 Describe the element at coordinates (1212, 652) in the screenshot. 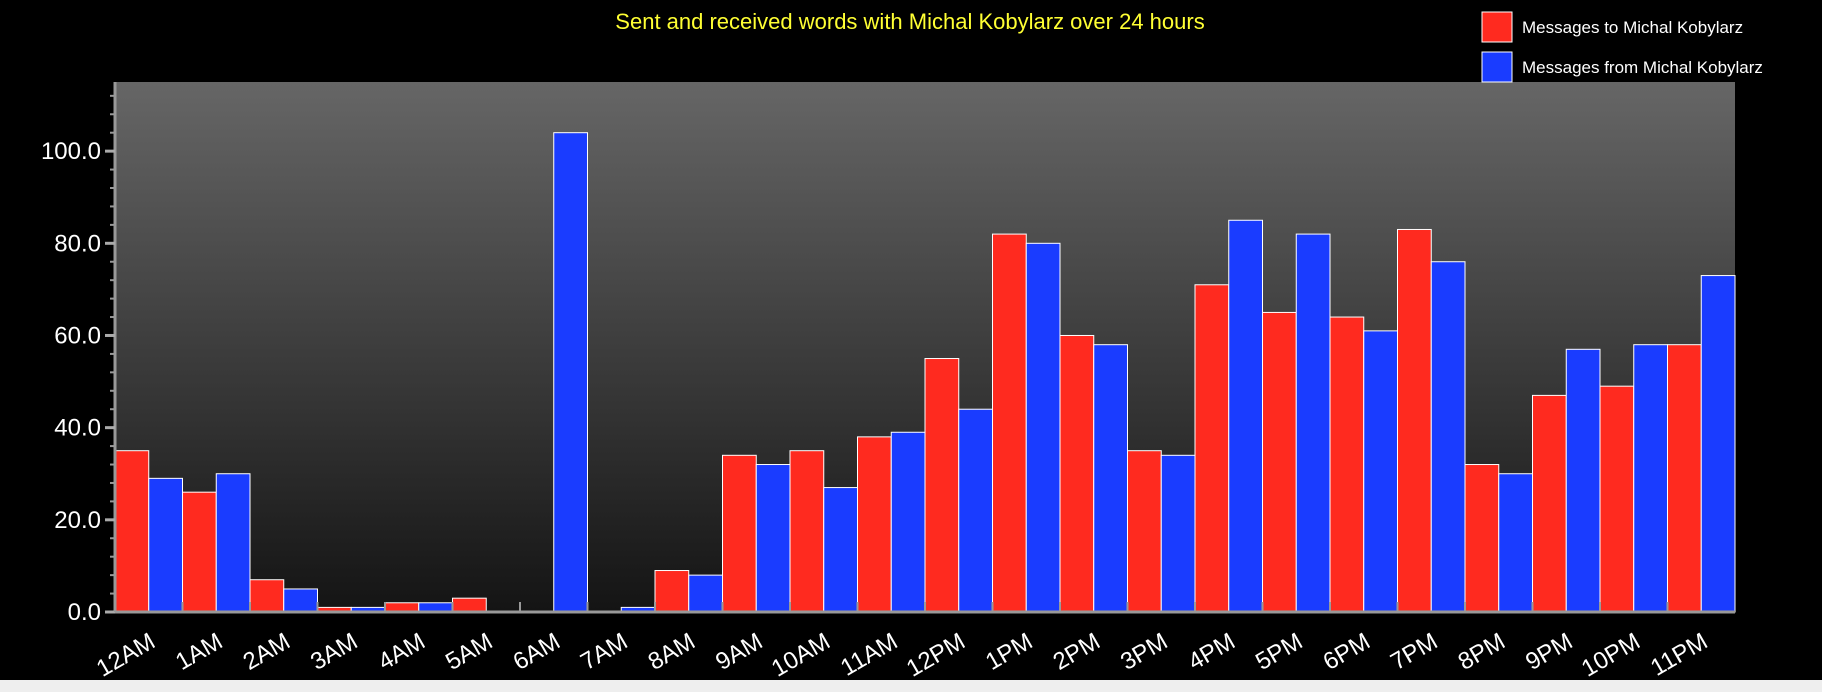

I see `x-tick-label-4PM: 4PM` at that location.